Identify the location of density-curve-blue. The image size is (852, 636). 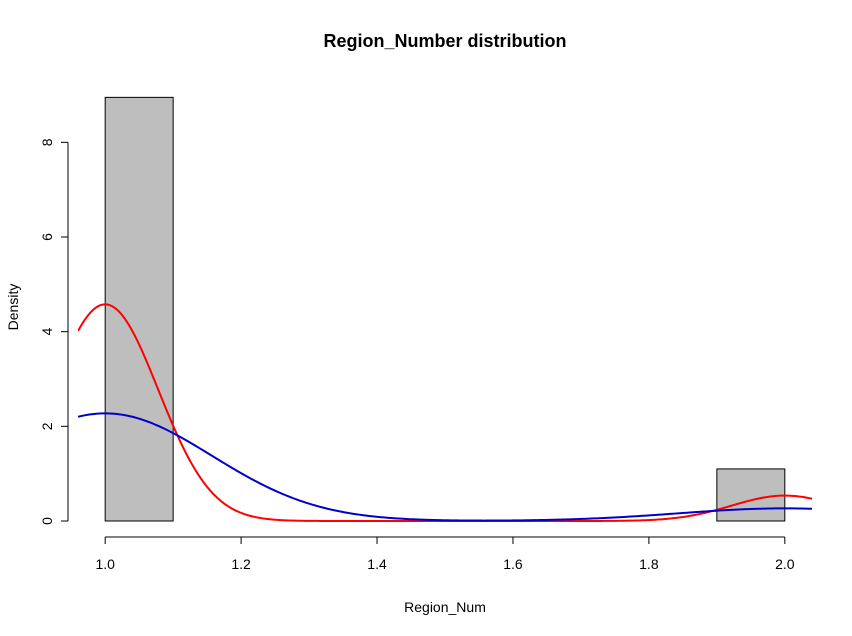
(445, 467).